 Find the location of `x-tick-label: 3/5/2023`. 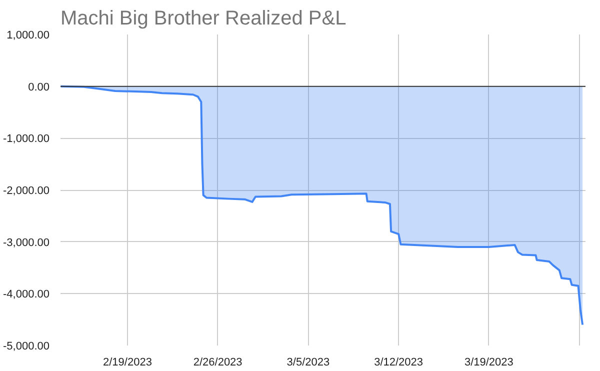

x-tick-label: 3/5/2023 is located at coordinates (308, 362).